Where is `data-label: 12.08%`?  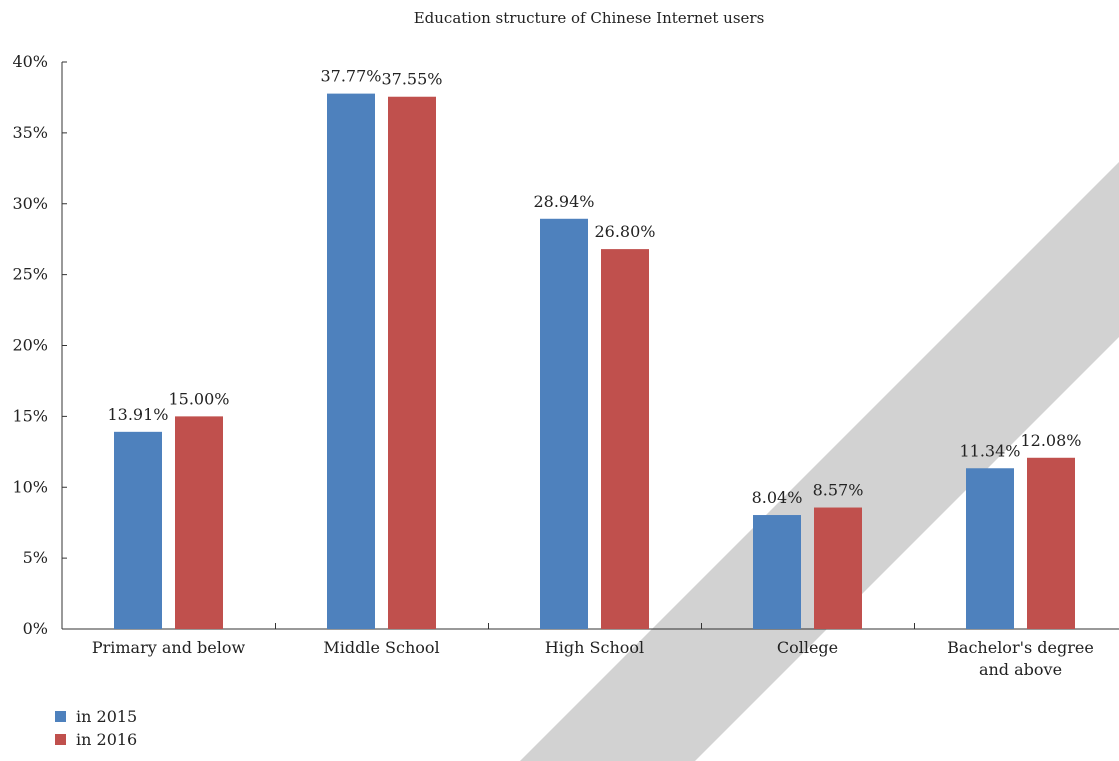
data-label: 12.08% is located at coordinates (1050, 440).